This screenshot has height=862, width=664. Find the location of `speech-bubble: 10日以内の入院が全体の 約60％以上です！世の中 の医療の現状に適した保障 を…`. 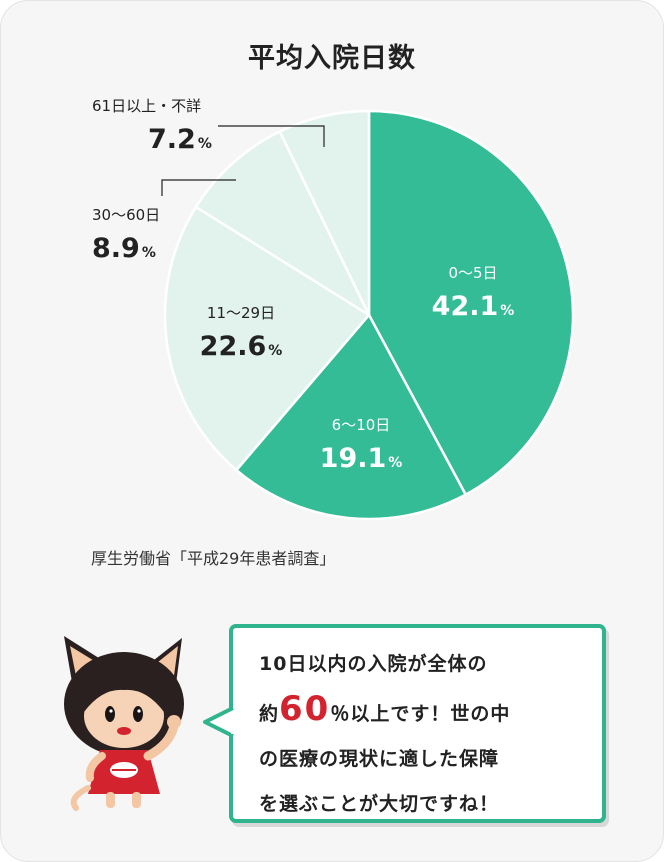

speech-bubble: 10日以内の入院が全体の 約60％以上です！世の中 の医療の現状に適した保障 を… is located at coordinates (417, 723).